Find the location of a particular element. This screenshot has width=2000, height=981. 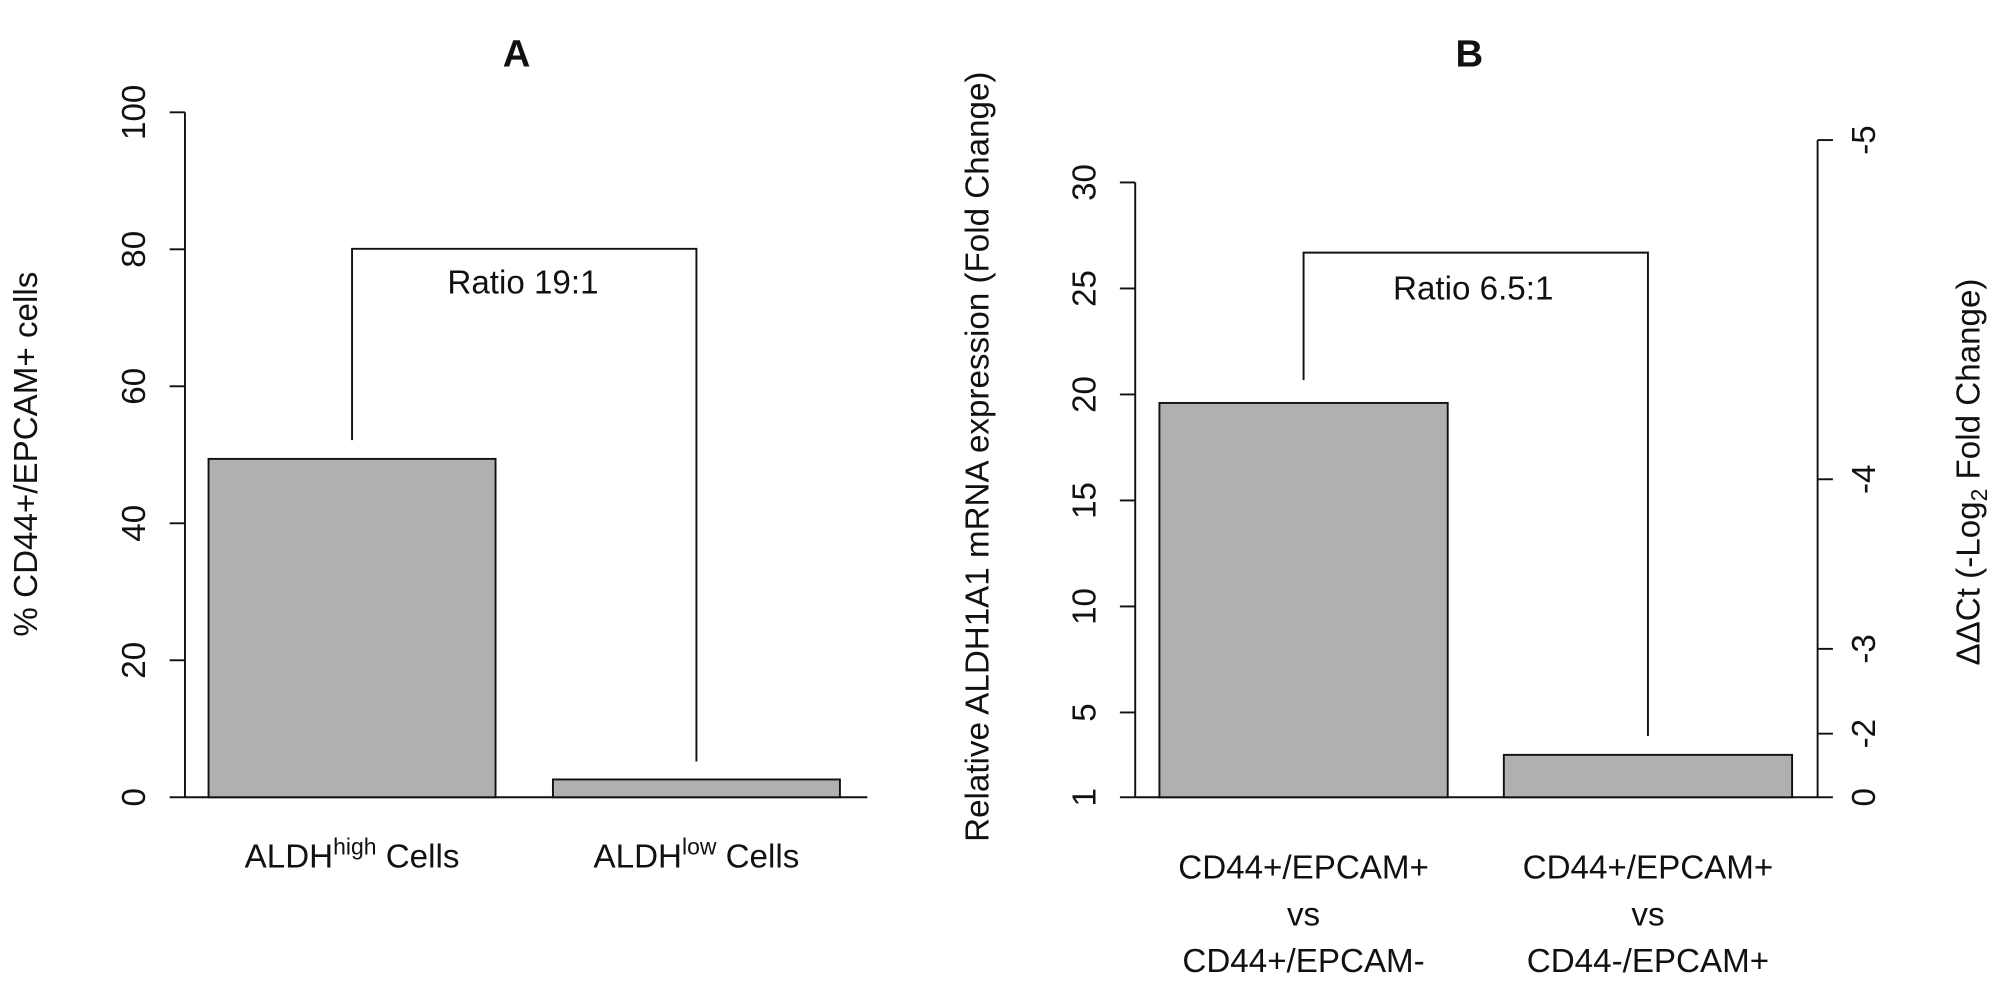

y2-tick-label: -2 is located at coordinates (1864, 733).